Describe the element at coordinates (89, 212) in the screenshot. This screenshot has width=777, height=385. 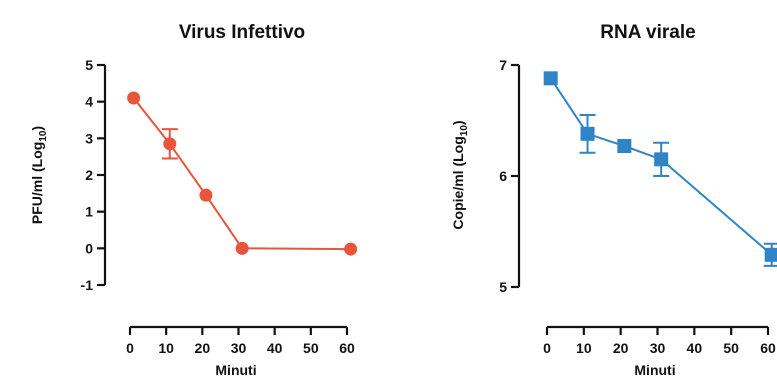
I see `y-tick-label: 1` at that location.